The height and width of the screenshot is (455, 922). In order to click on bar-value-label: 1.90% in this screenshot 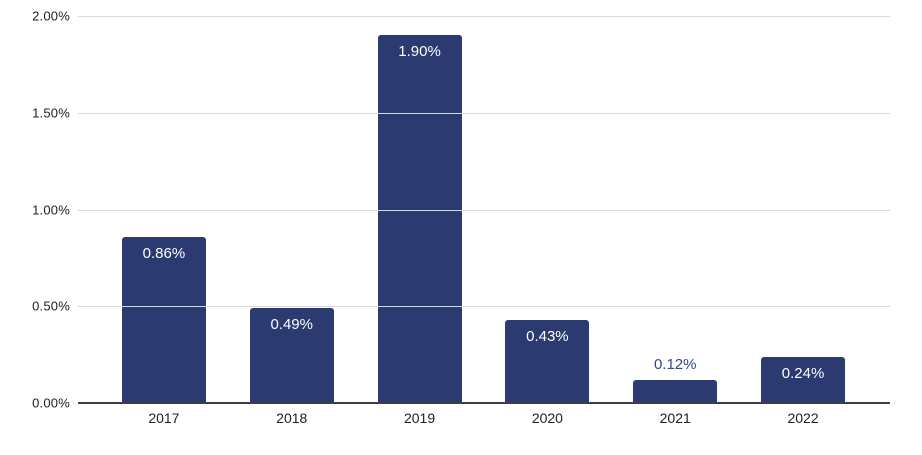, I will do `click(419, 52)`.